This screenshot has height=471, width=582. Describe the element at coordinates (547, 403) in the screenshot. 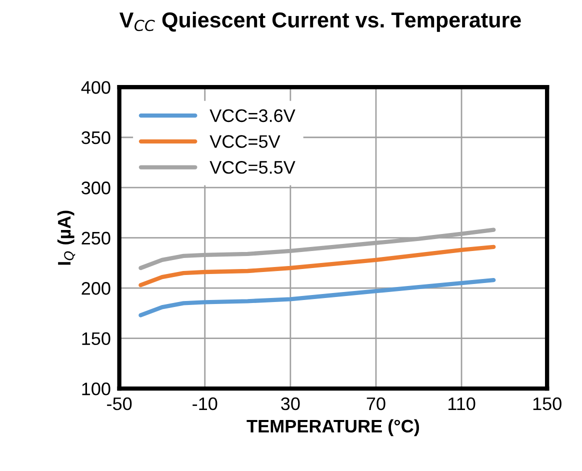

I see `x-tick-label: 150` at that location.